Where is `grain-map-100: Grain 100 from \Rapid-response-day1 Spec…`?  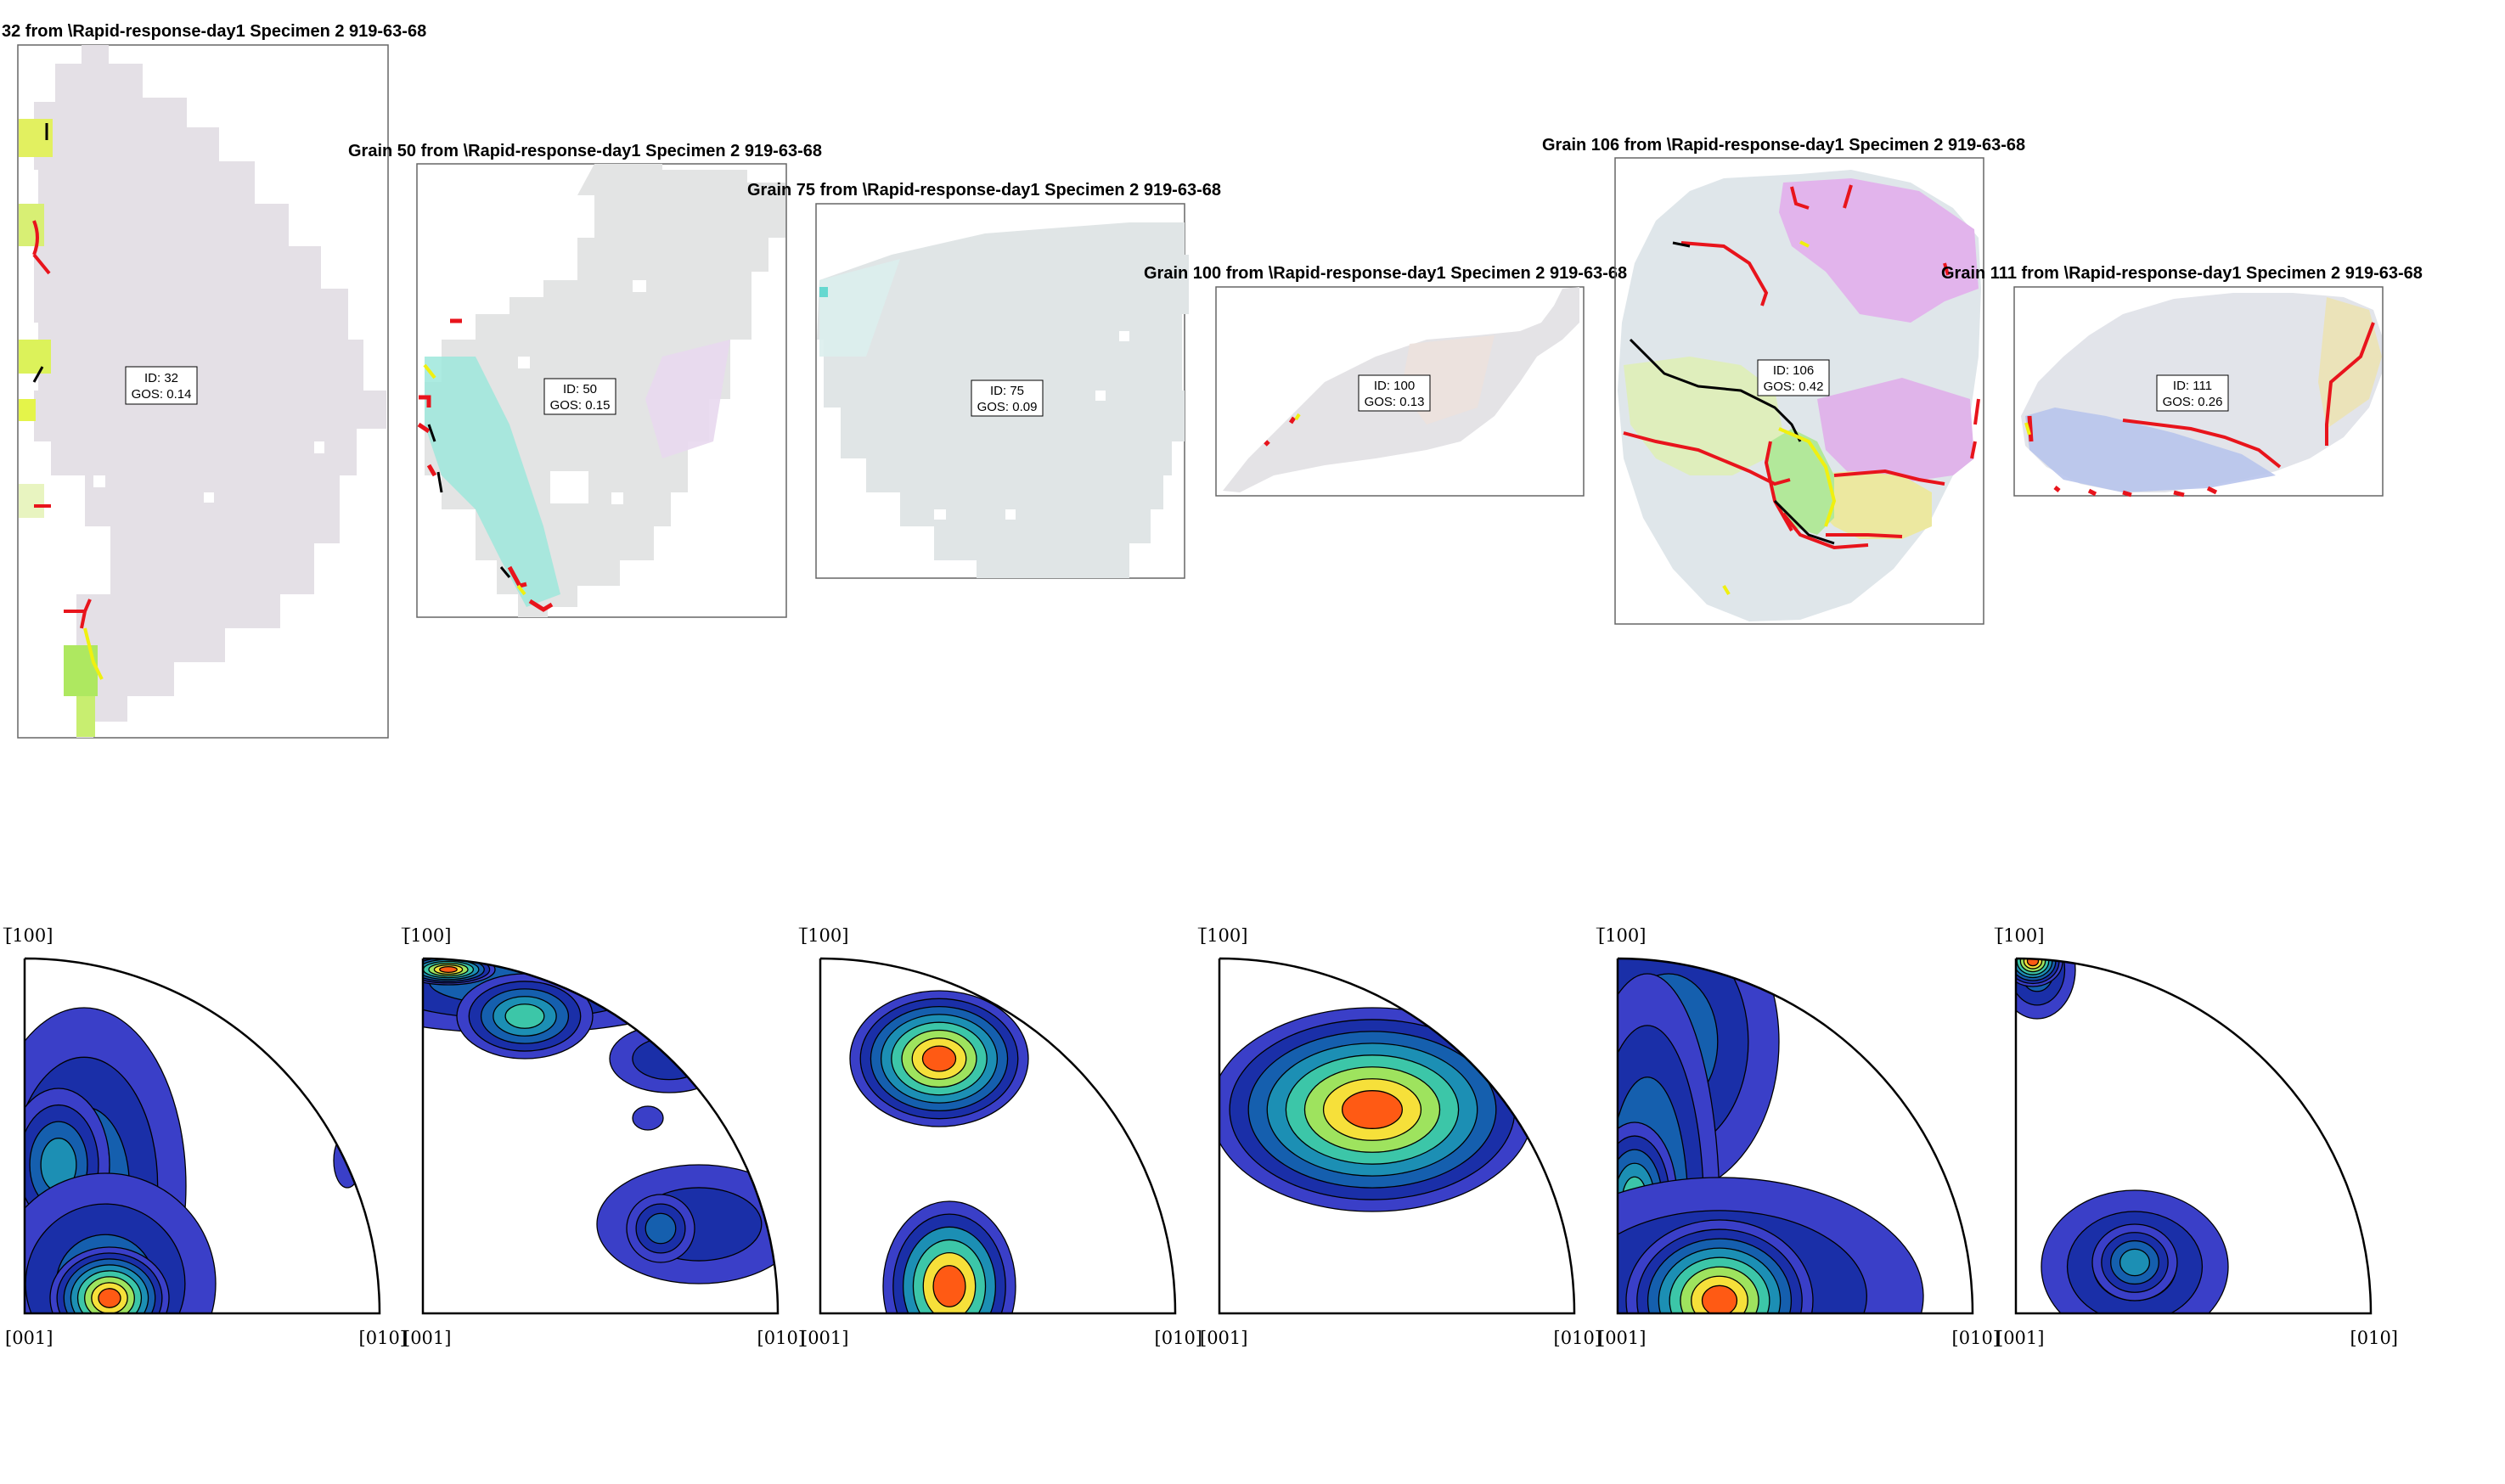
grain-map-100: Grain 100 from \Rapid-response-day1 Spec… is located at coordinates (1386, 380).